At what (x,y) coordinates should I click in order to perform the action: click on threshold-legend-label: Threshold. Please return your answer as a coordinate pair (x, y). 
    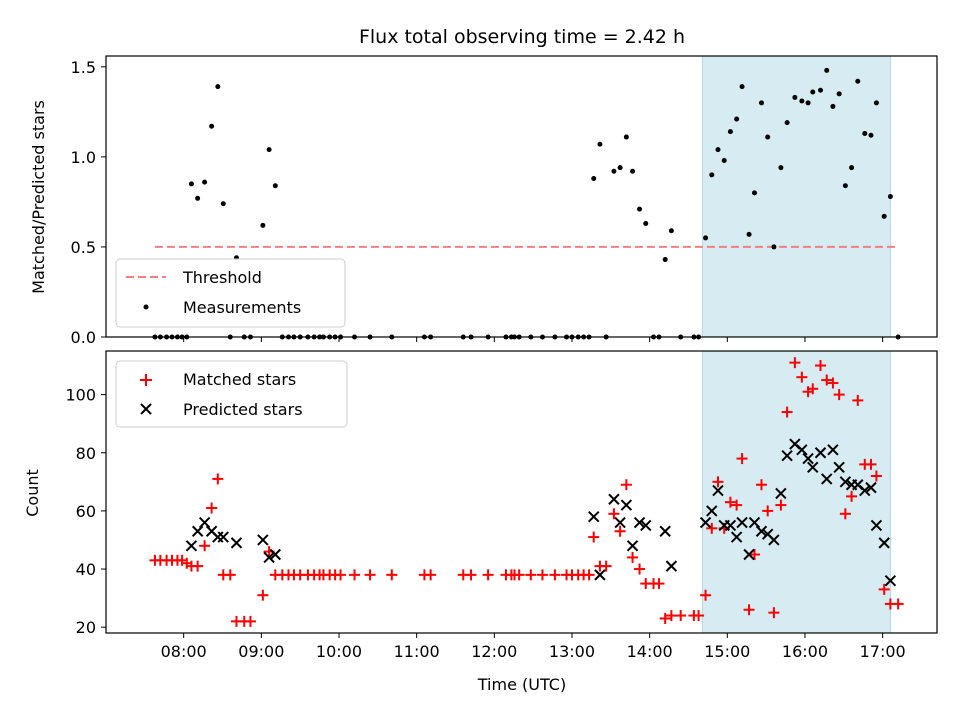
    Looking at the image, I should click on (222, 277).